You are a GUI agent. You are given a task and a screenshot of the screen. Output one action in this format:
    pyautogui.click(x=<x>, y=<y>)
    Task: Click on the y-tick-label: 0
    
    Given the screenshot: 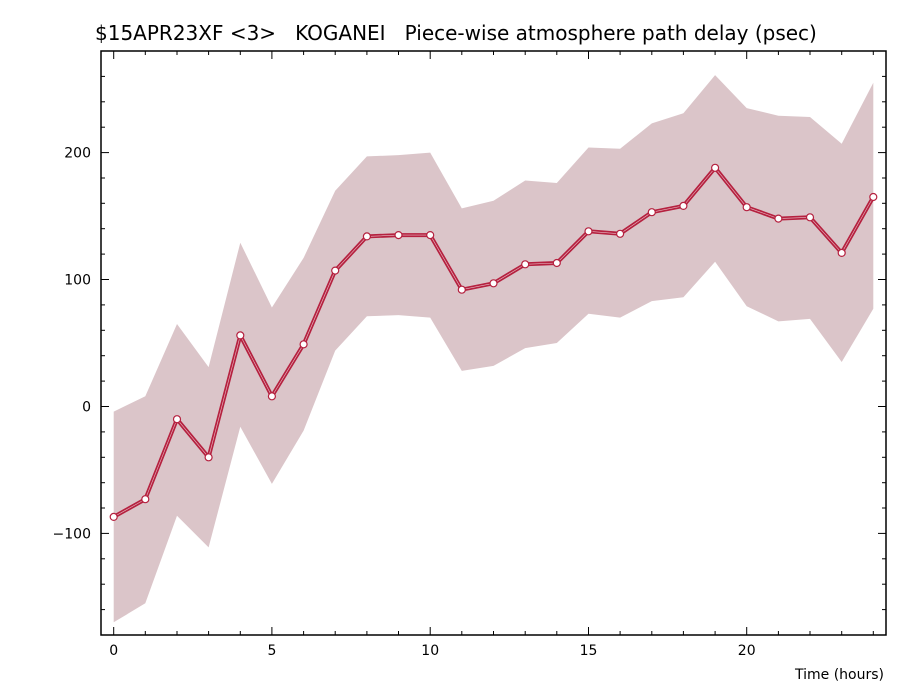 What is the action you would take?
    pyautogui.click(x=86, y=408)
    